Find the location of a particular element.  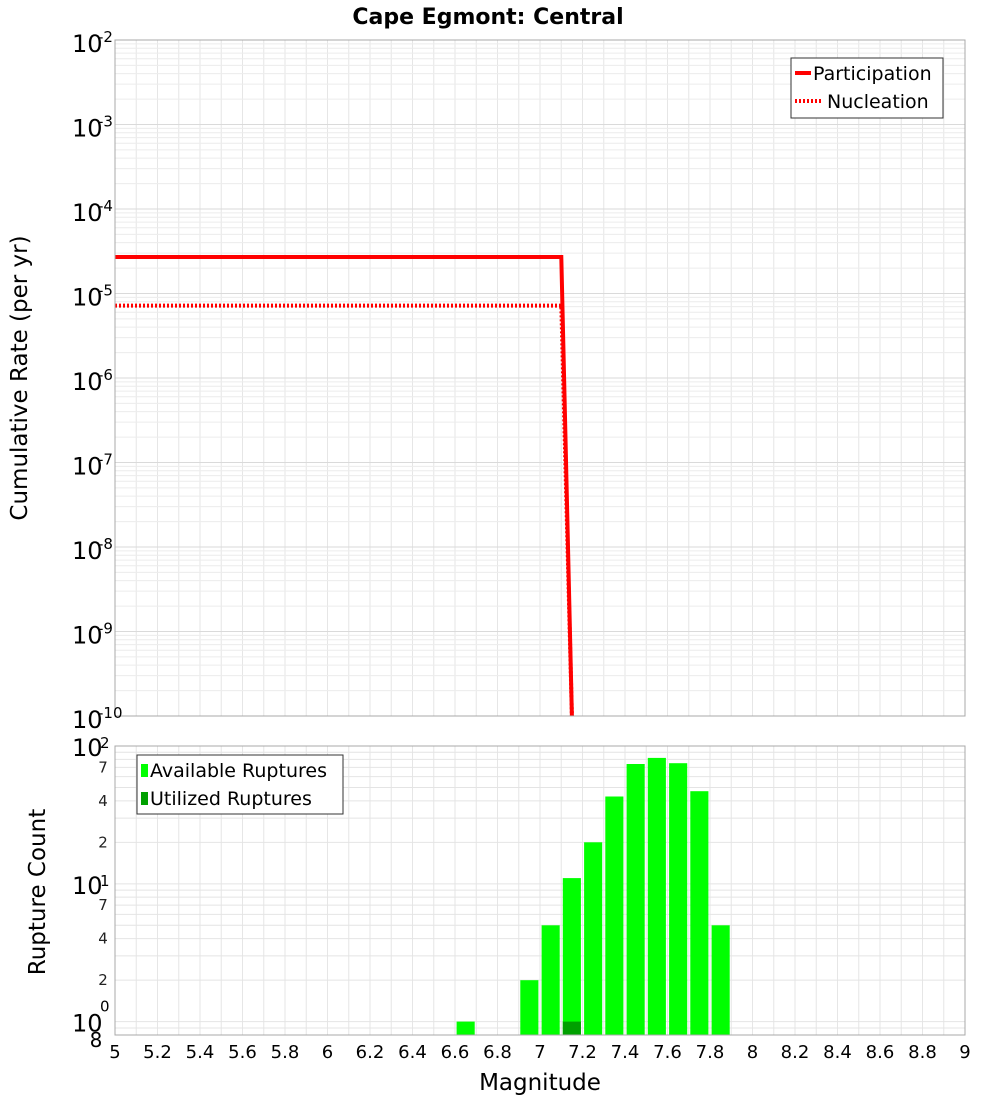

count-x-tick: 6 is located at coordinates (327, 1052).